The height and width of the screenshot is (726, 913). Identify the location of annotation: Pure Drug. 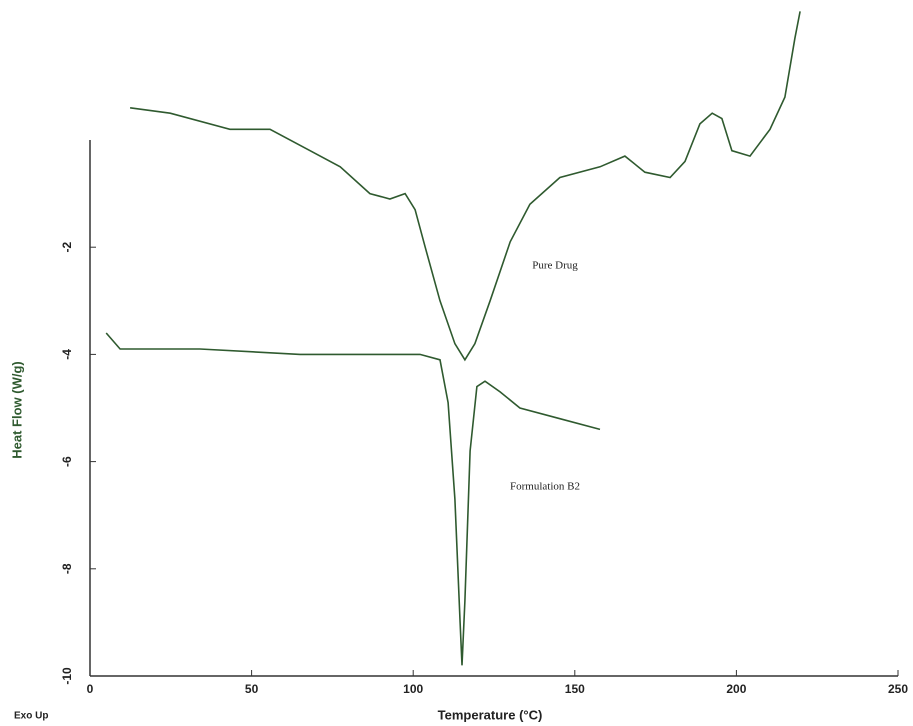
(555, 266).